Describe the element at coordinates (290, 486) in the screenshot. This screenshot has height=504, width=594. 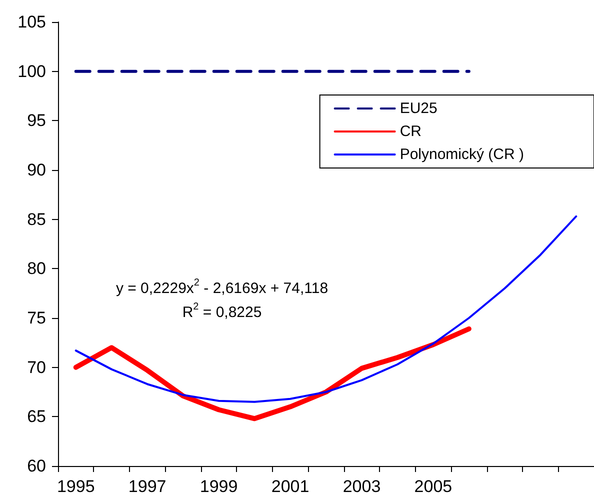
I see `x-tick-label: 2001` at that location.